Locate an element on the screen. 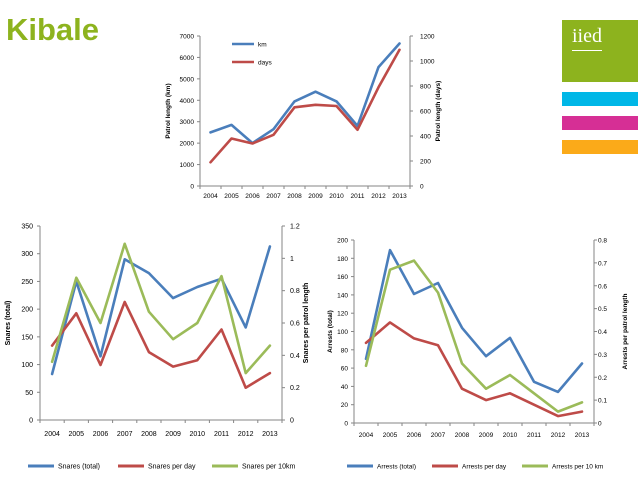 Image resolution: width=638 pixels, height=479 pixels. patrol-y2-tick-label: 800 is located at coordinates (425, 87).